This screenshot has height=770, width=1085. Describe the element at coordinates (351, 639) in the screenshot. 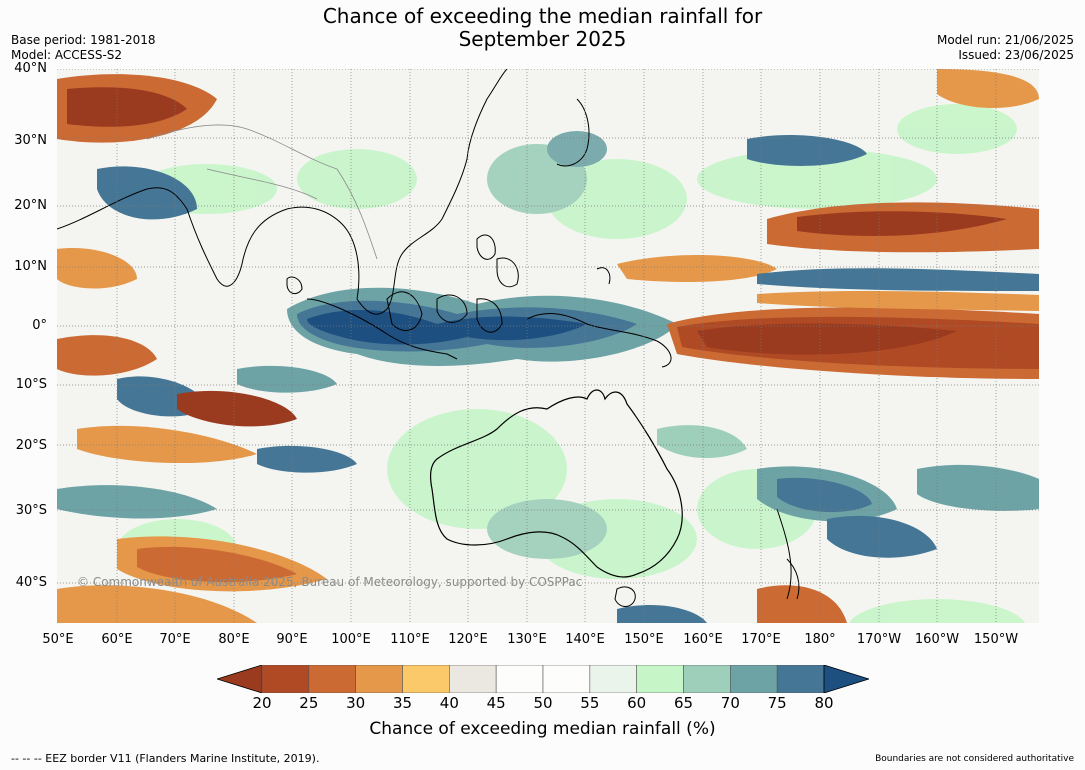

I see `lon-label: 100°E` at that location.